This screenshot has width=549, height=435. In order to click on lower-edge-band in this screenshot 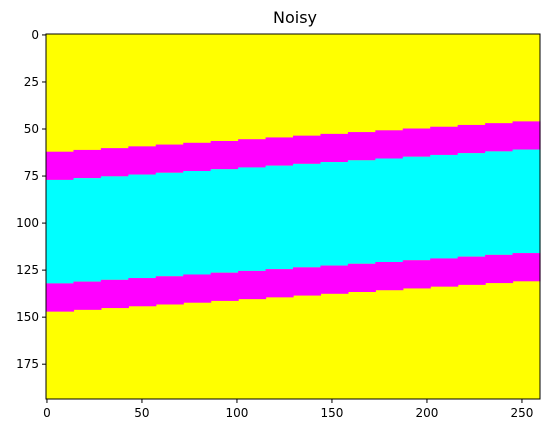, I will do `click(293, 282)`.